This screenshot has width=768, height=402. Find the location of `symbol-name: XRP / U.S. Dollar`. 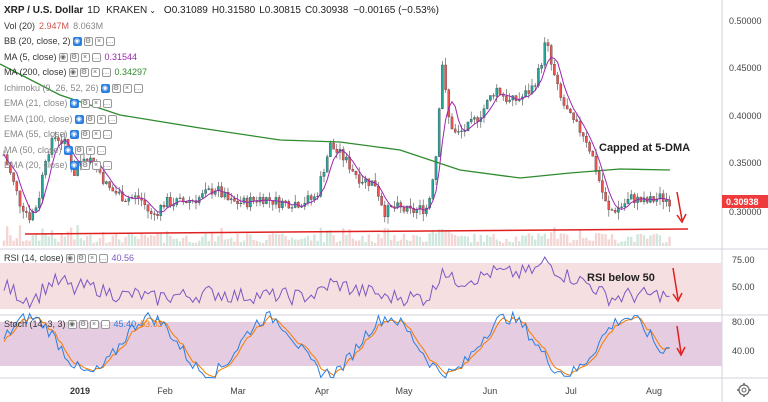

symbol-name: XRP / U.S. Dollar is located at coordinates (44, 10).